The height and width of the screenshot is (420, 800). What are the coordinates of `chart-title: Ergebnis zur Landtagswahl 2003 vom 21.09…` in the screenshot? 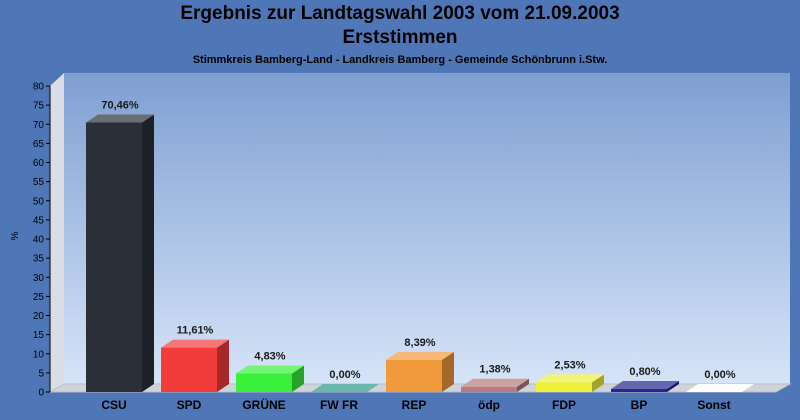 It's located at (400, 13).